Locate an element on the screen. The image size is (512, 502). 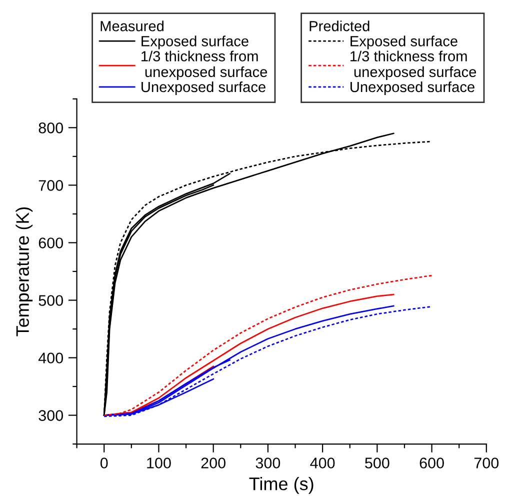
x-tick-label: 200 is located at coordinates (213, 463).